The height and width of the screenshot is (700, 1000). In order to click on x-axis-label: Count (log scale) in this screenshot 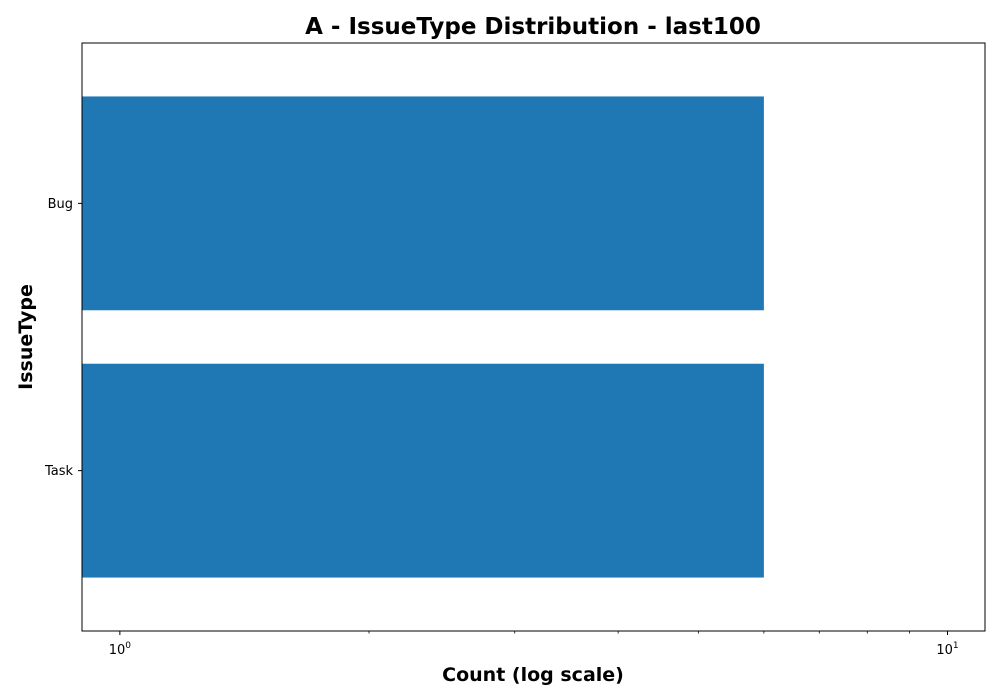, I will do `click(533, 675)`.